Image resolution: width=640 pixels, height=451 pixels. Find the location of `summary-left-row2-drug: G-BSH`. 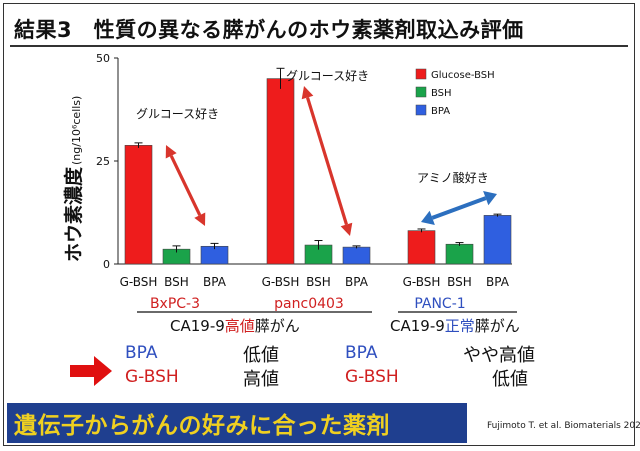

summary-left-row2-drug: G-BSH is located at coordinates (152, 377).